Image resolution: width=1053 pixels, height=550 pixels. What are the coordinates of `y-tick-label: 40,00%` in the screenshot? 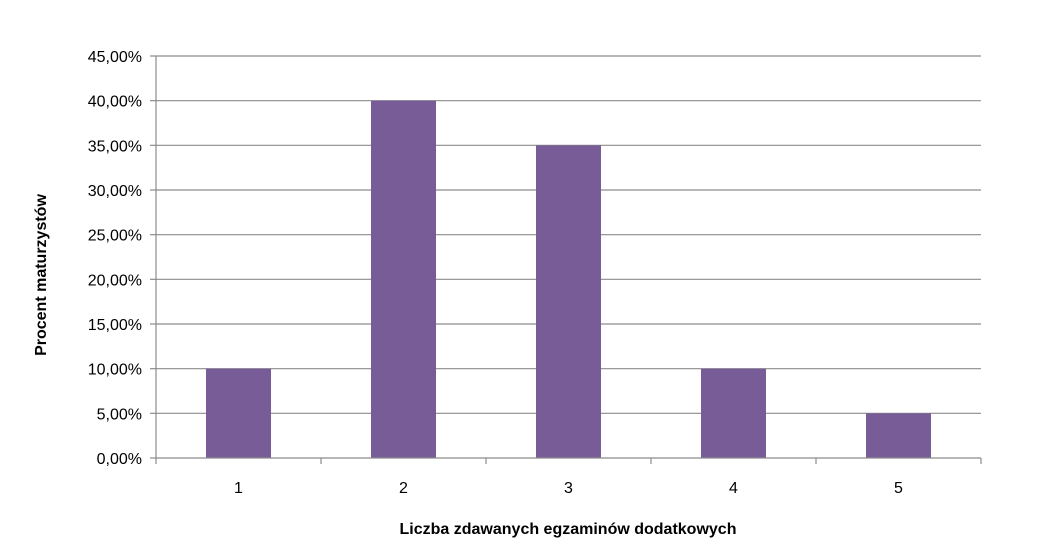 It's located at (115, 102).